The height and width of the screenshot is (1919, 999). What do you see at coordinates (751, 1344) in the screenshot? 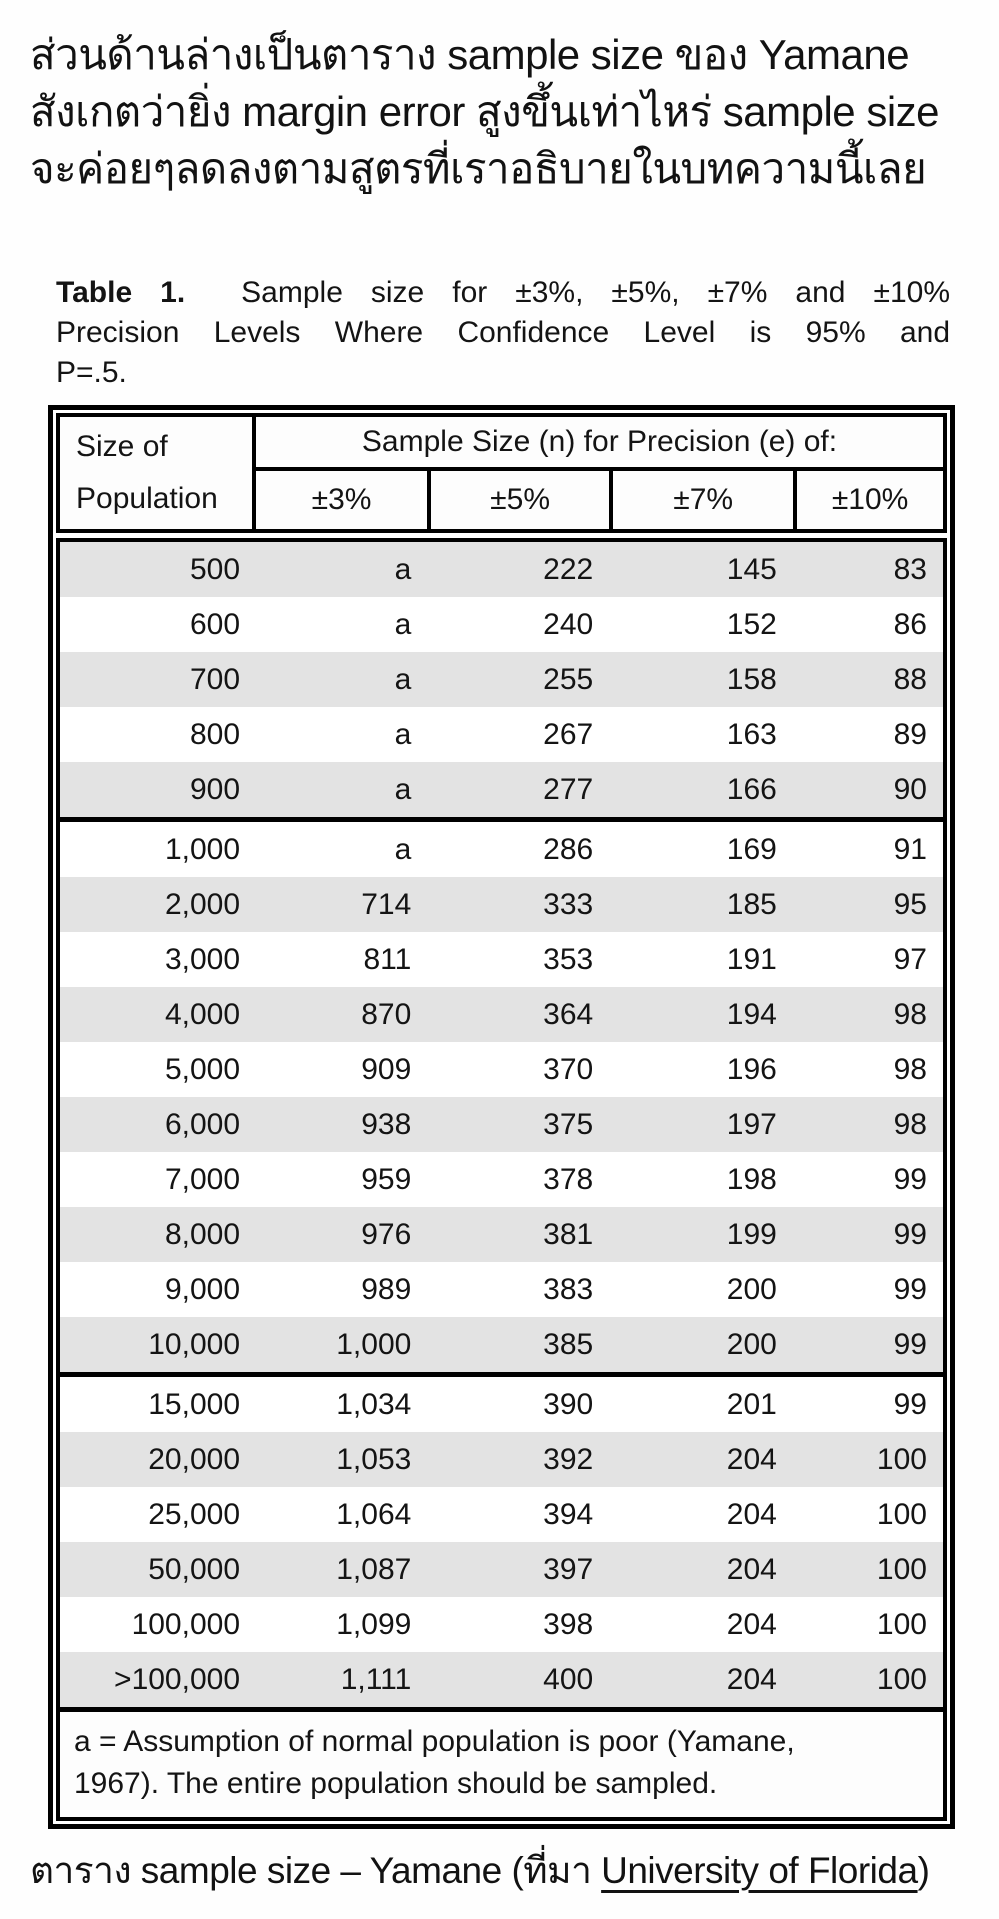
I see `sample-size-cell: 200` at bounding box center [751, 1344].